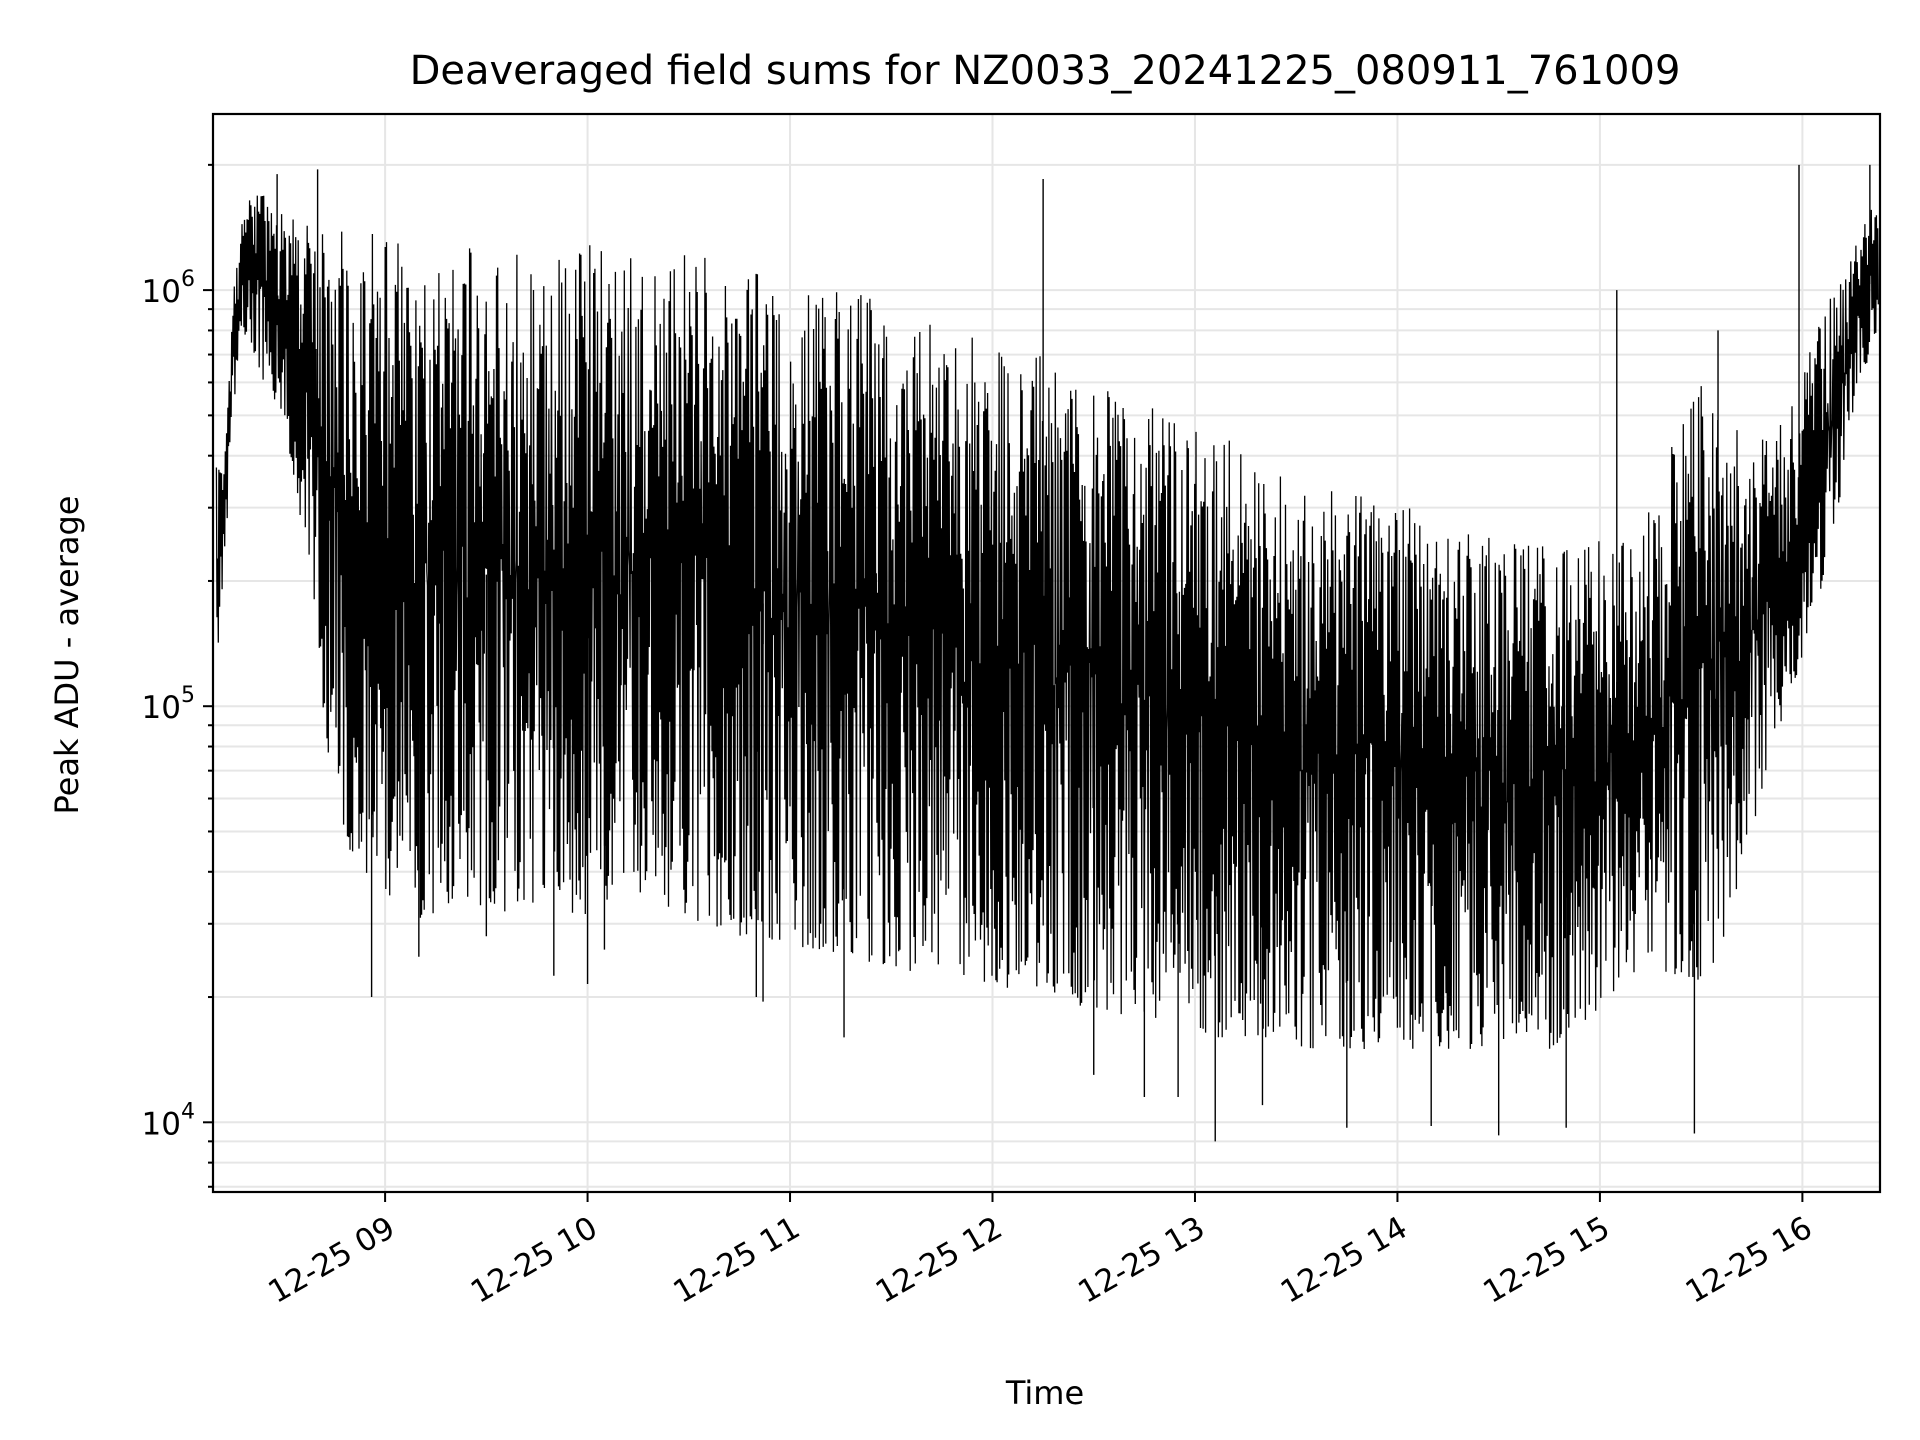 The image size is (1920, 1440). I want to click on y-tick-label: 10⁶, so click(168, 288).